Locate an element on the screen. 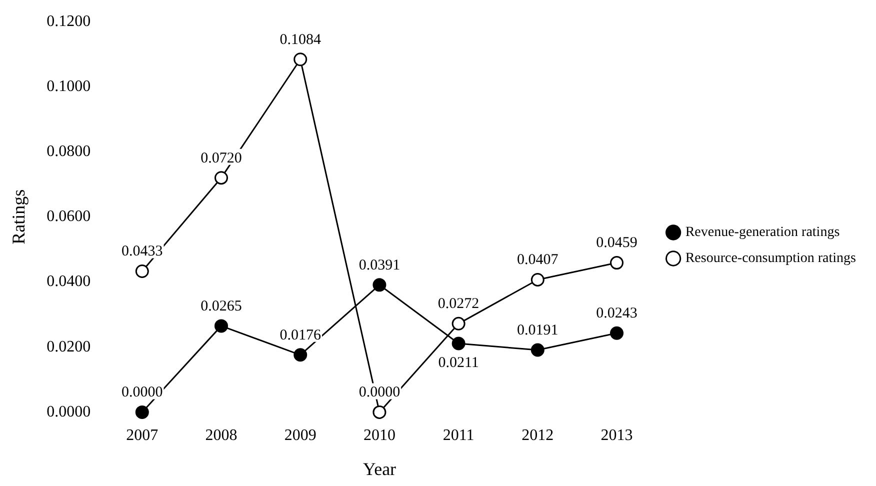  data-label: 0.0272 is located at coordinates (459, 304).